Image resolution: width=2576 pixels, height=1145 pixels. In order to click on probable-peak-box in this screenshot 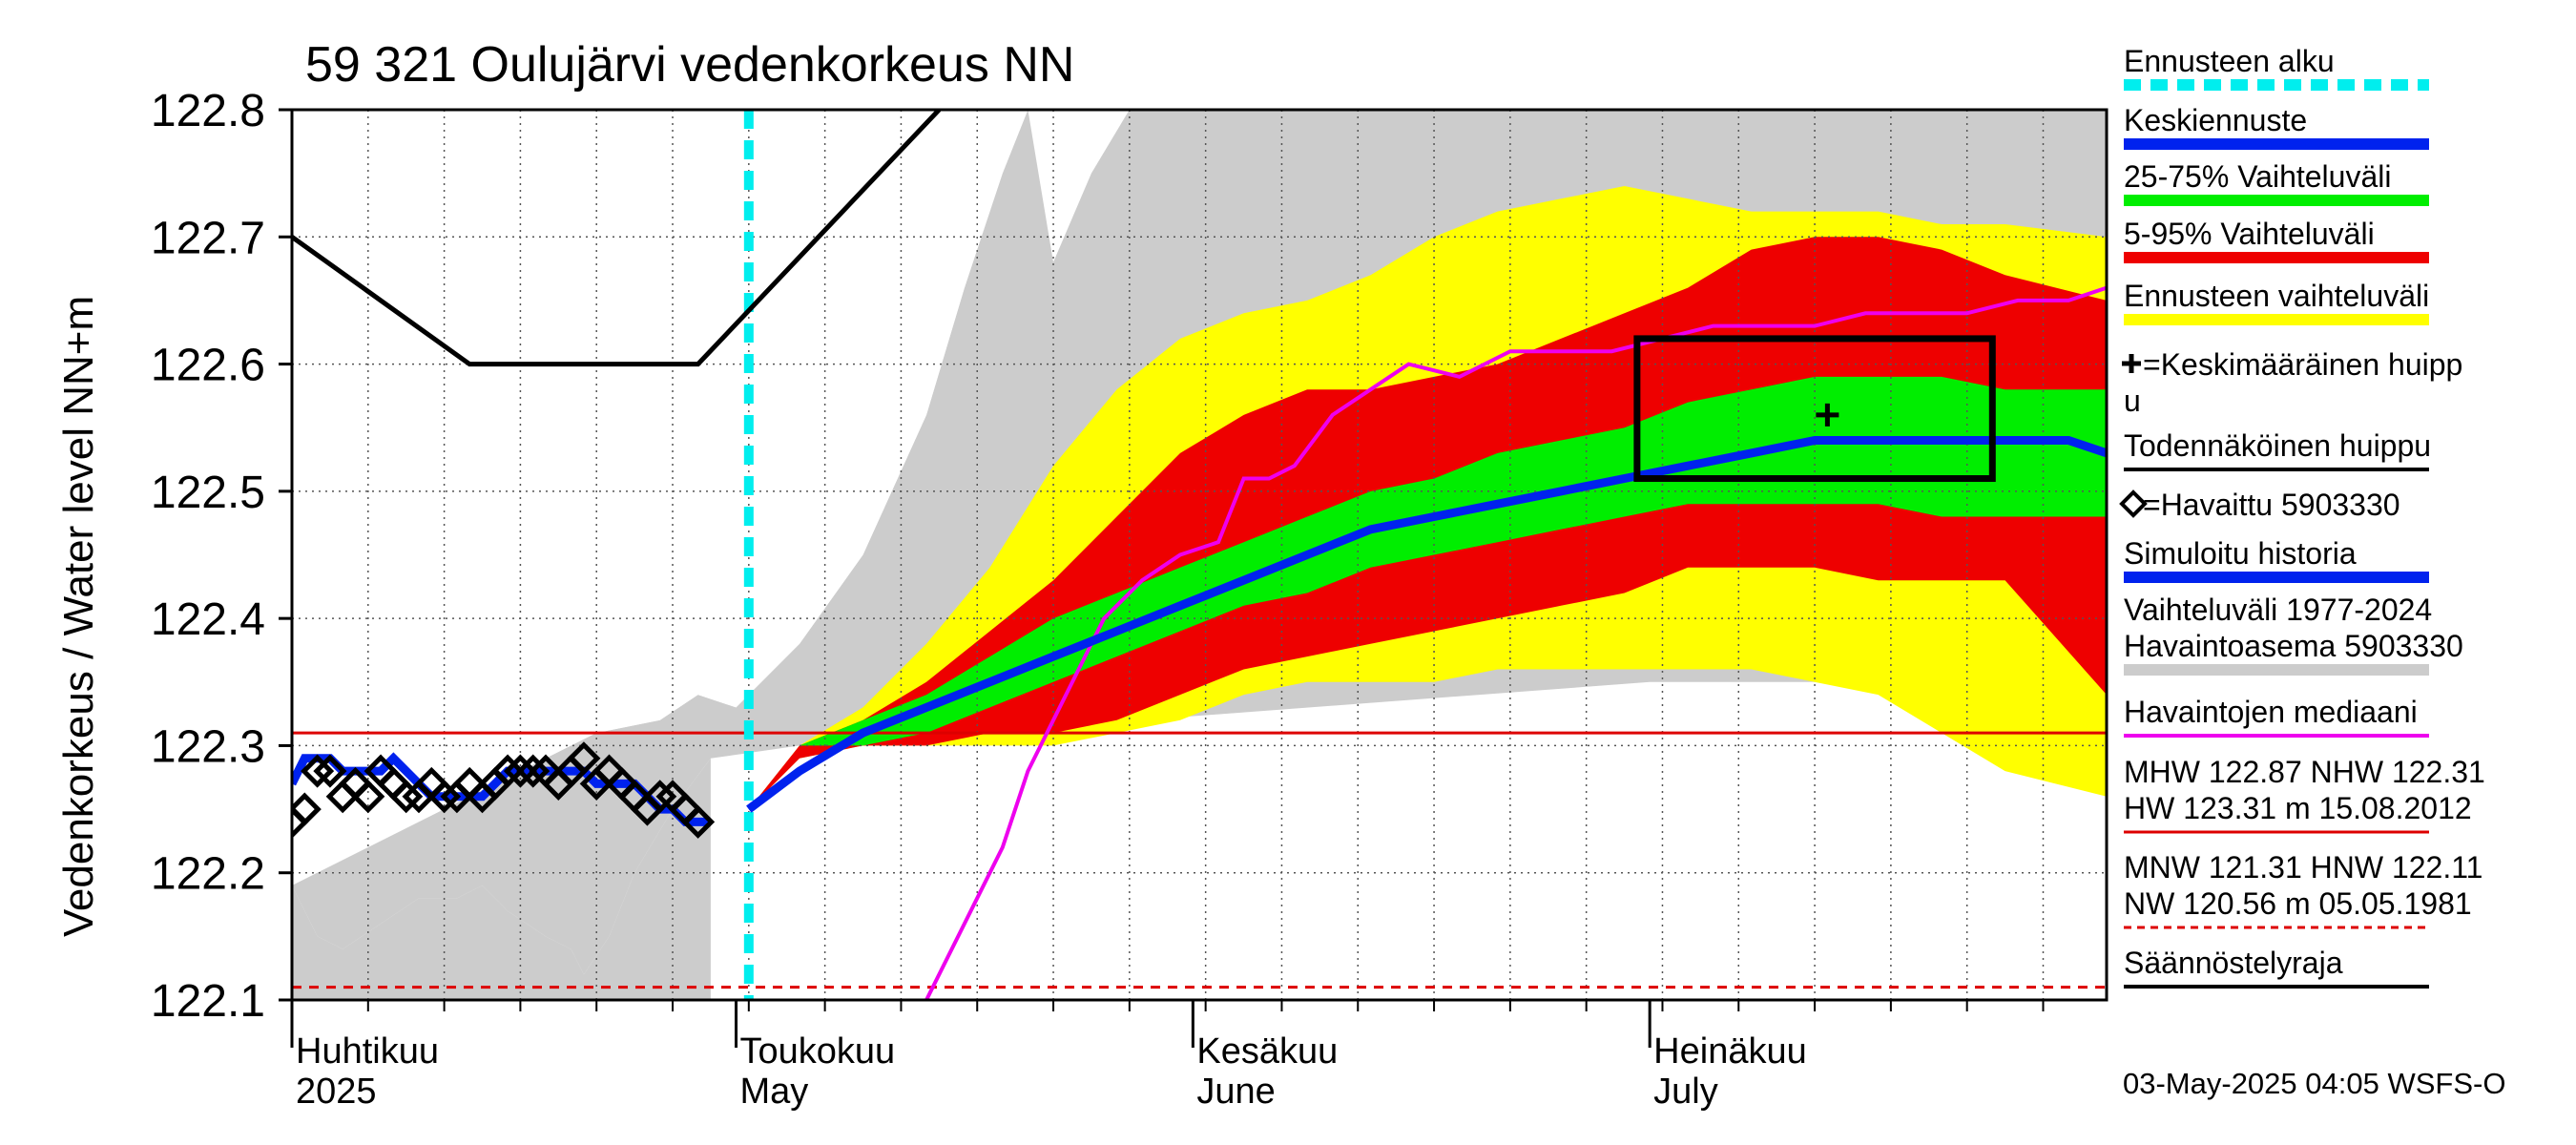, I will do `click(1814, 409)`.